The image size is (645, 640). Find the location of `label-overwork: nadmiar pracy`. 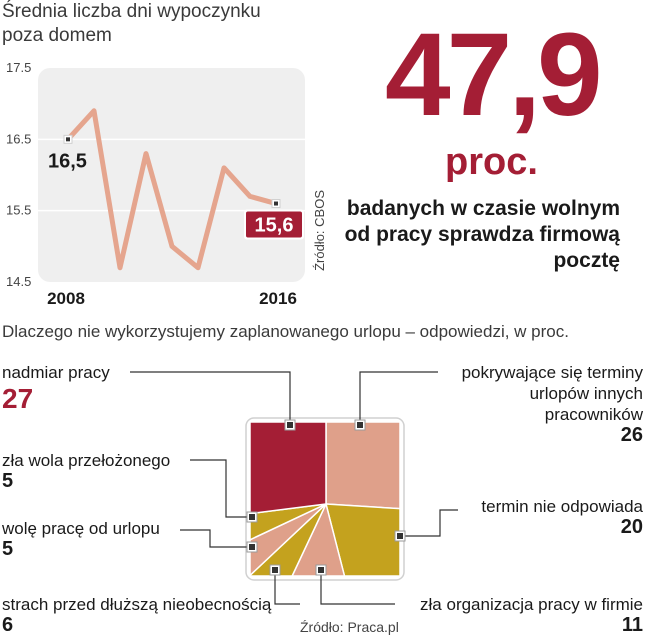

label-overwork: nadmiar pracy is located at coordinates (56, 372).